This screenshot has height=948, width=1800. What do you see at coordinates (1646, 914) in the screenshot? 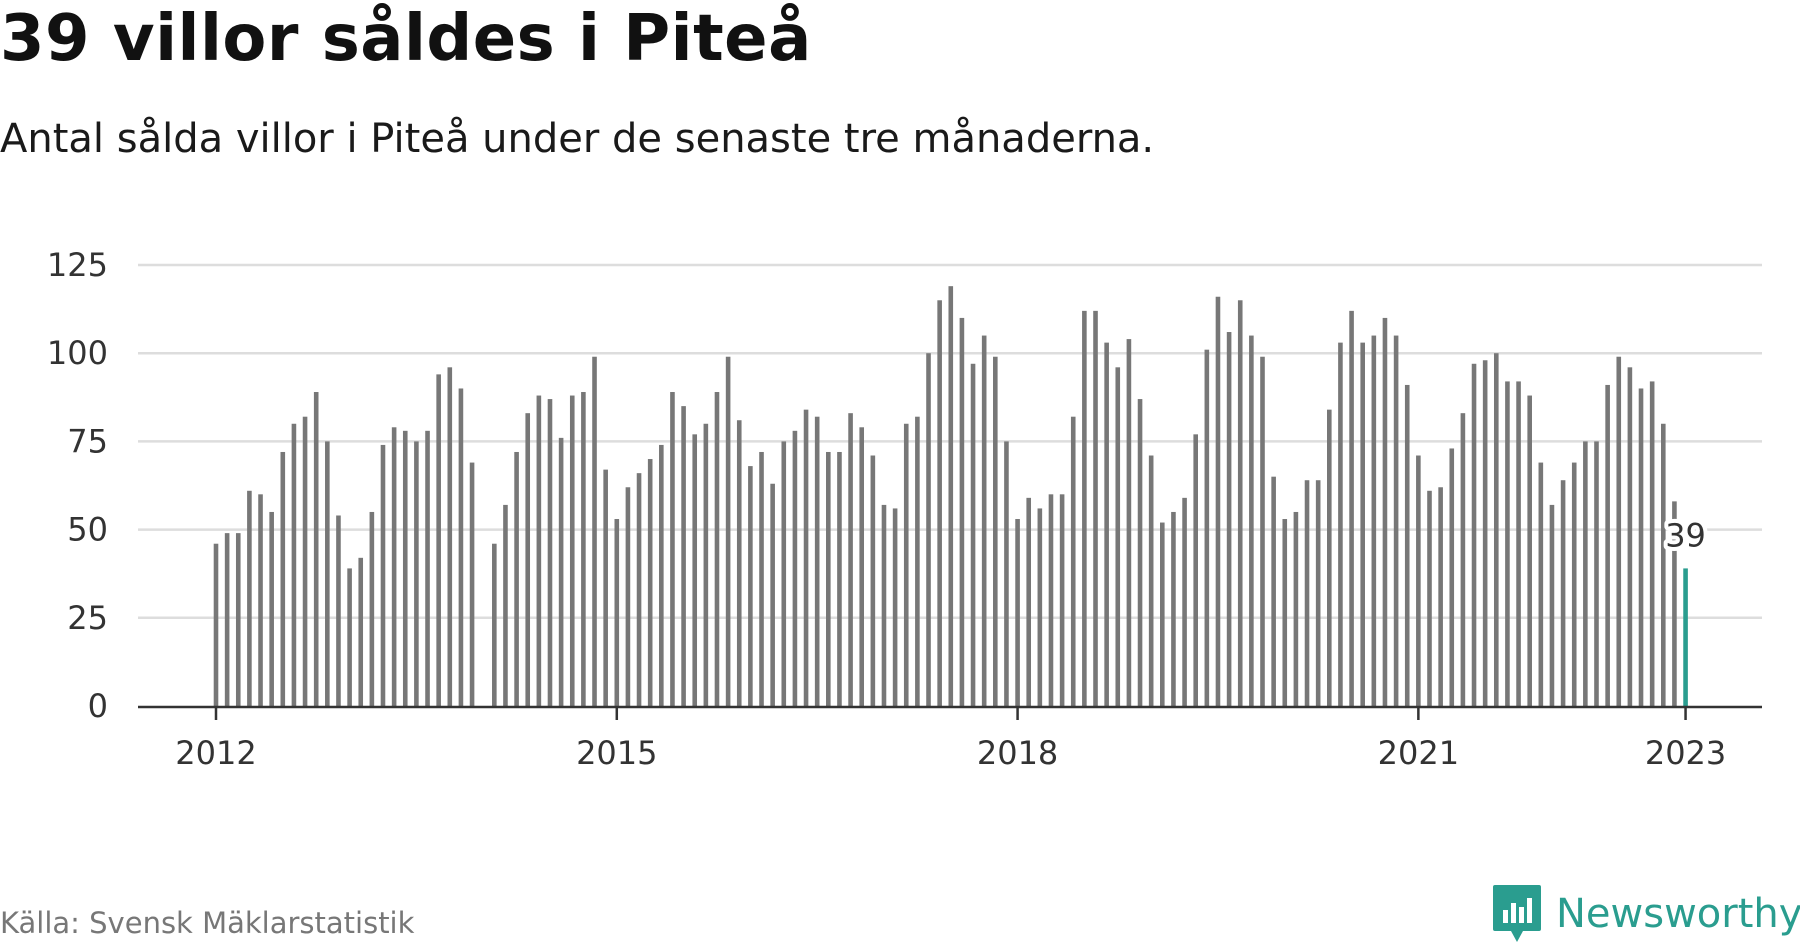
I see `brand-logo: Newsworthy` at bounding box center [1646, 914].